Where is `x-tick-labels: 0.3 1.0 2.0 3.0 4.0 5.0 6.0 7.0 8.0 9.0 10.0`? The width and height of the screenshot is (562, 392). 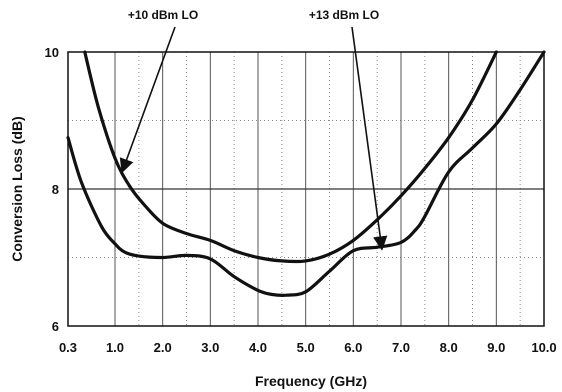 x-tick-labels: 0.3 1.0 2.0 3.0 4.0 5.0 6.0 7.0 8.0 9.0 10.0 is located at coordinates (308, 347).